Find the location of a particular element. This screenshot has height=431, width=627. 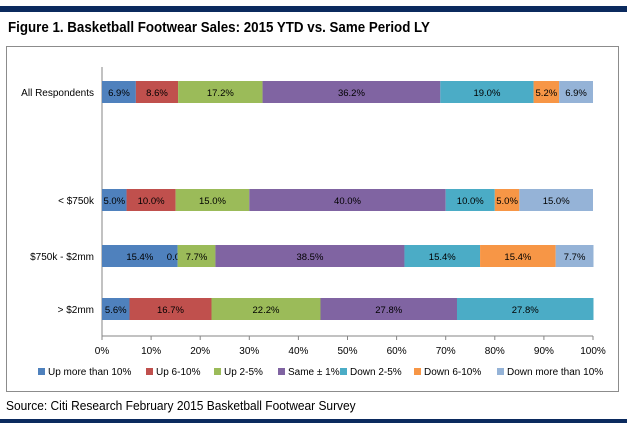

x-tick-label: 20% is located at coordinates (200, 351).